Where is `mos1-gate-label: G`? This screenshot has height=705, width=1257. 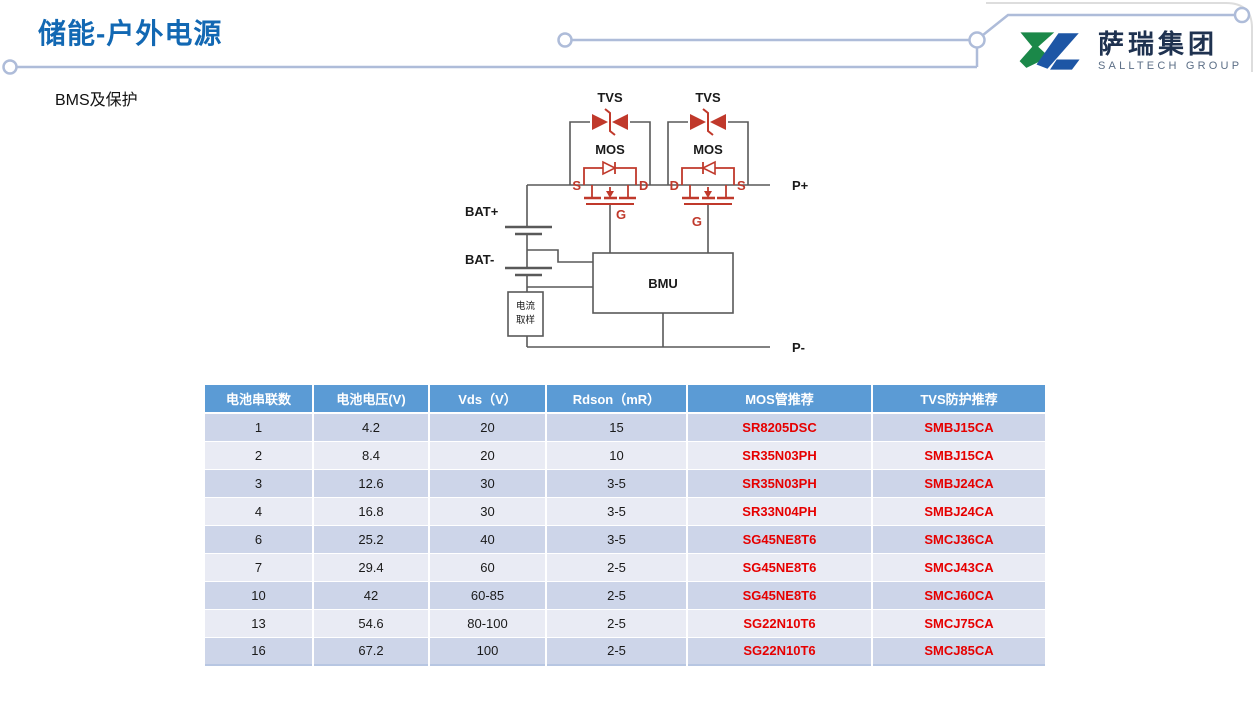 mos1-gate-label: G is located at coordinates (621, 214).